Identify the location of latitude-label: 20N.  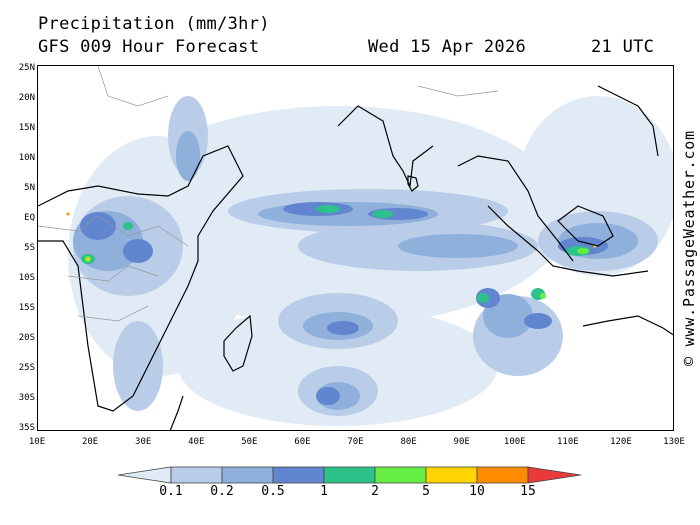
(26, 97).